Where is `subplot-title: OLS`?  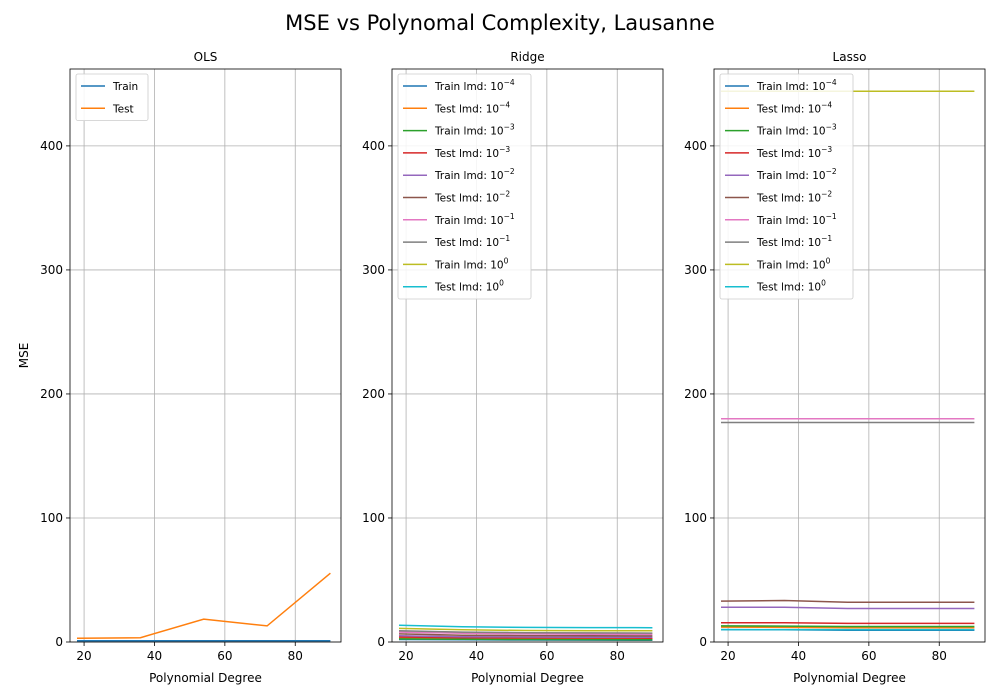 subplot-title: OLS is located at coordinates (206, 57).